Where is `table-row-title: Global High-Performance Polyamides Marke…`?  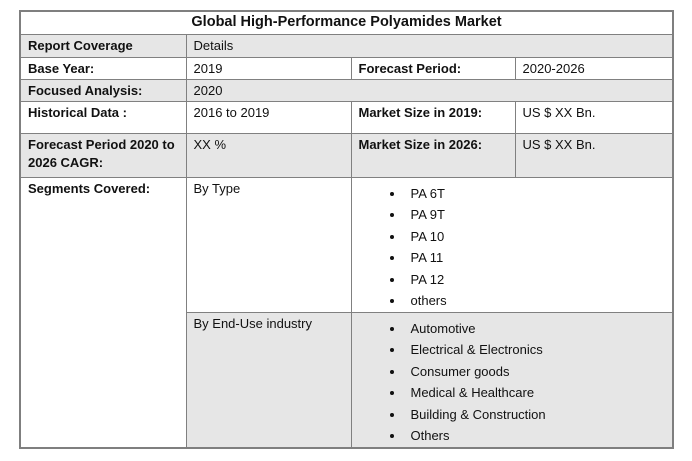
table-row-title: Global High-Performance Polyamides Marke… is located at coordinates (346, 22).